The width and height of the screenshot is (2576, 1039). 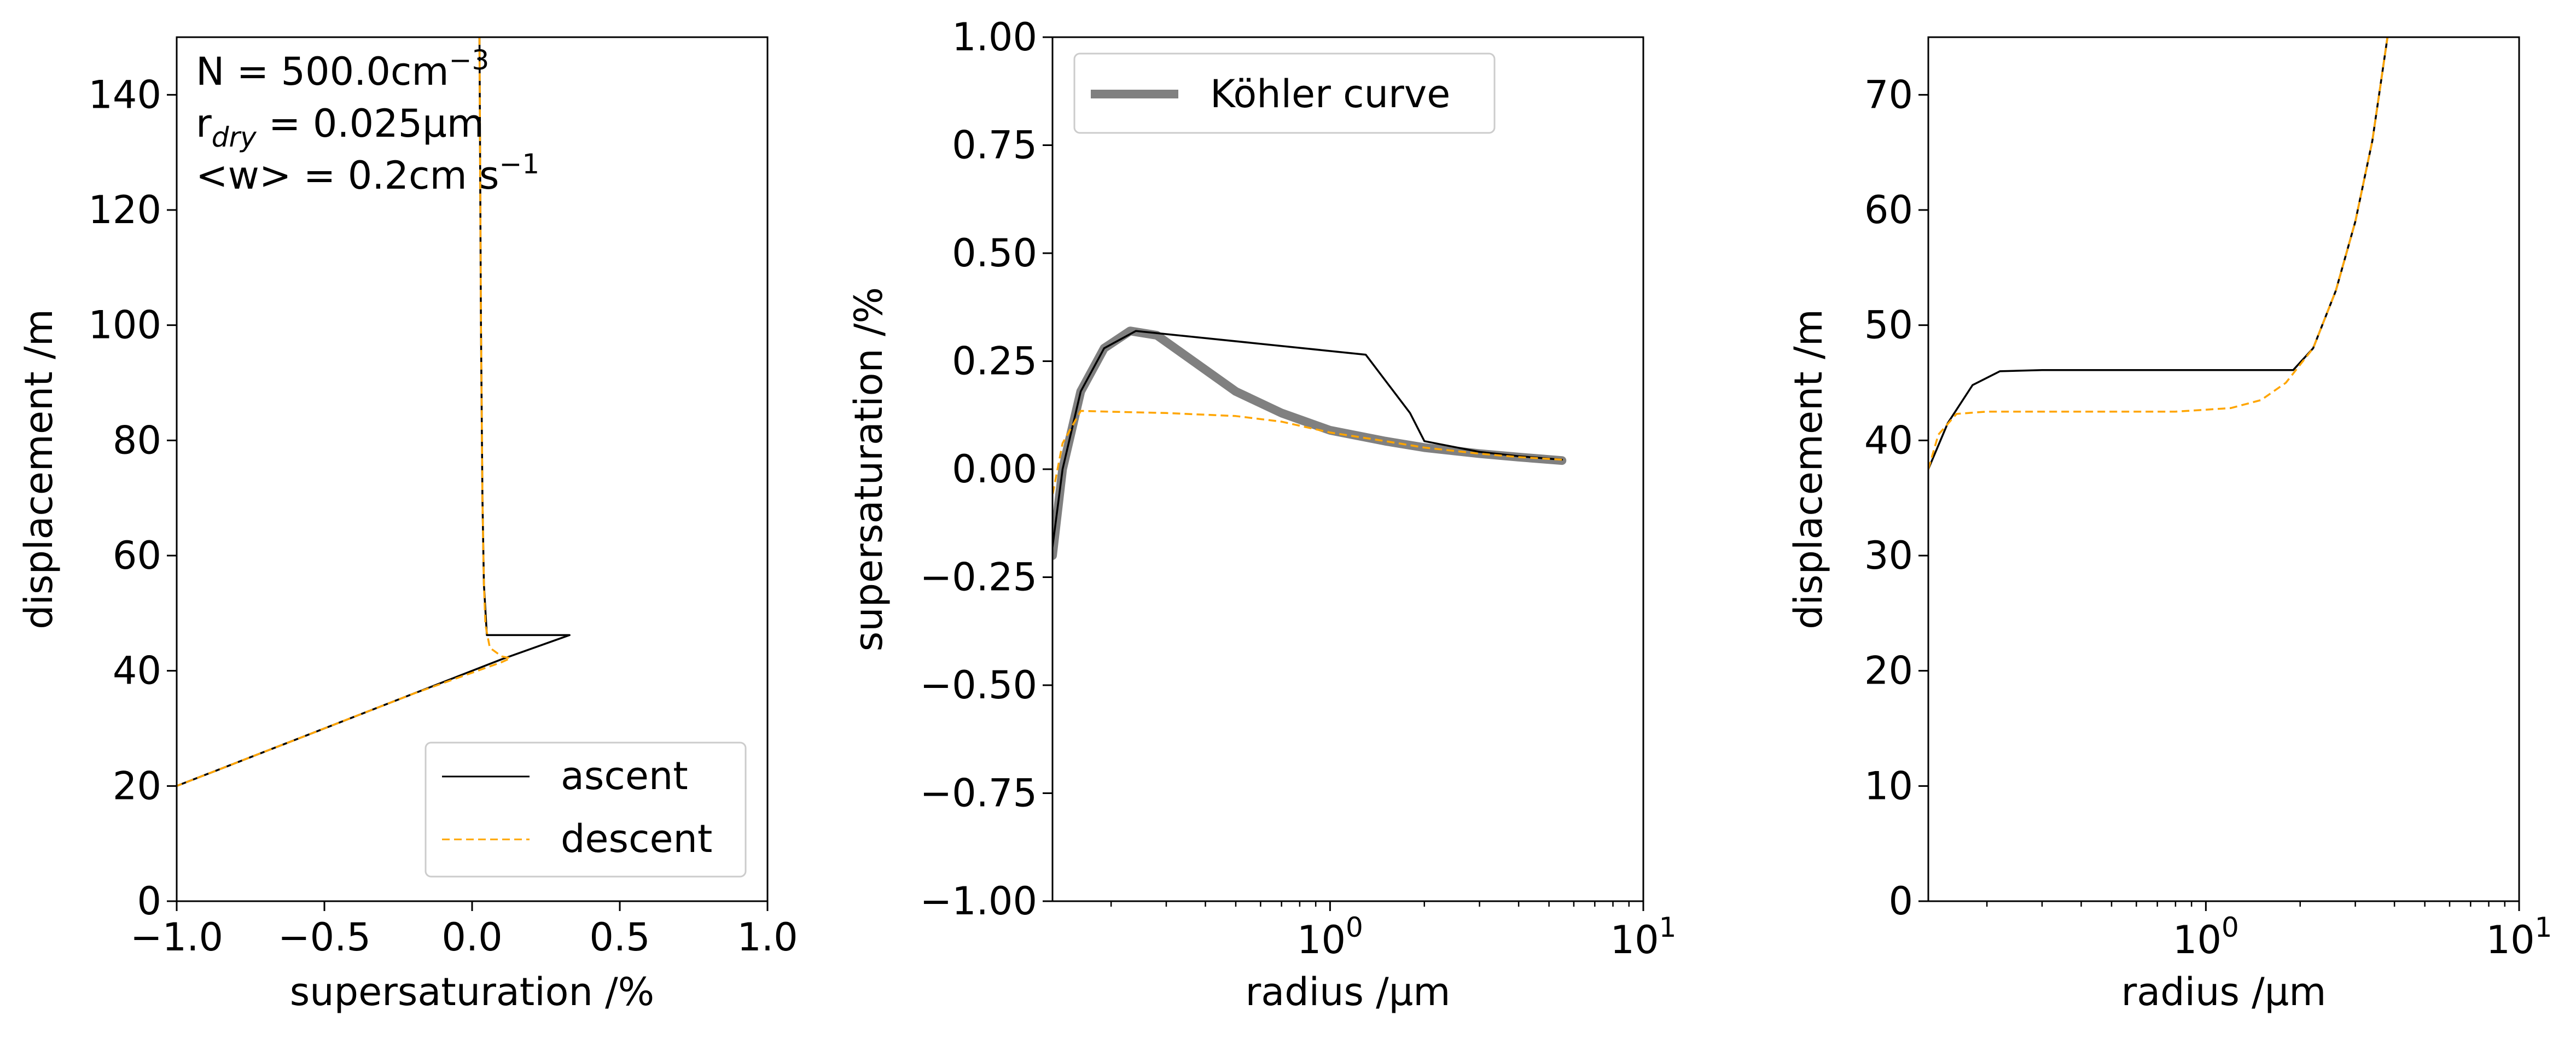 What do you see at coordinates (2206, 937) in the screenshot?
I see `panel-right-xtick-label-0: 10⁰` at bounding box center [2206, 937].